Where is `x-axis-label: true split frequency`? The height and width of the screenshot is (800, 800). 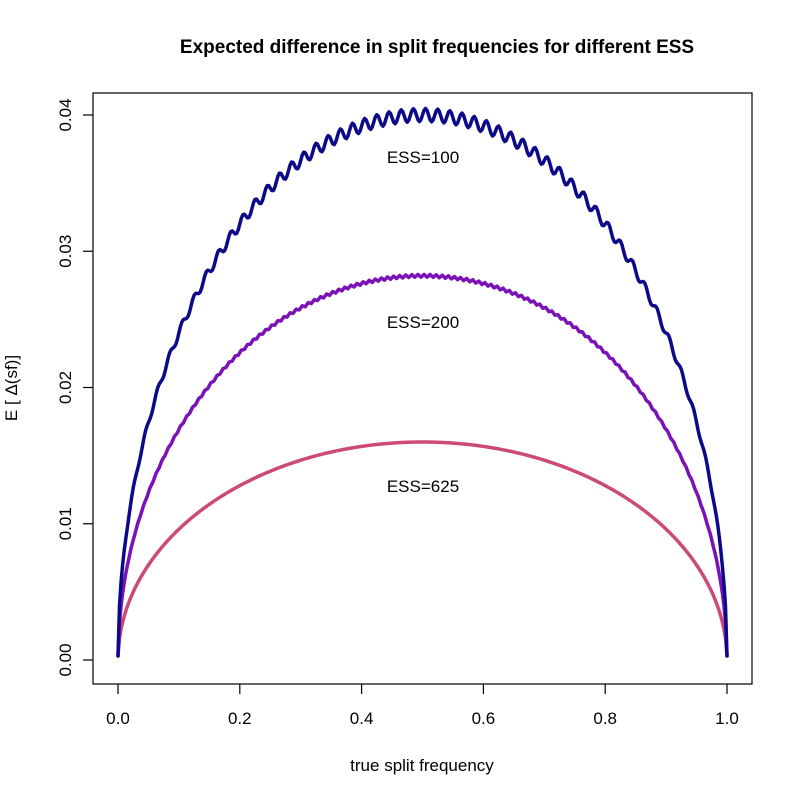
x-axis-label: true split frequency is located at coordinates (422, 765).